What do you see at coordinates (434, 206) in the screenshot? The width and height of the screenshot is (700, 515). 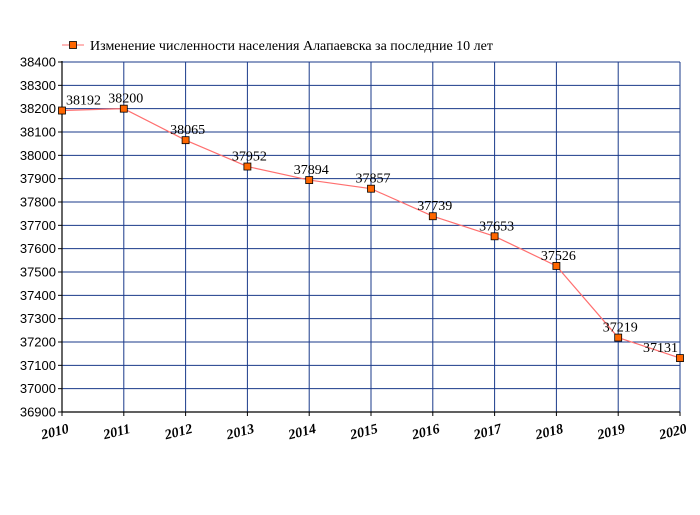 I see `data-label: 37739` at bounding box center [434, 206].